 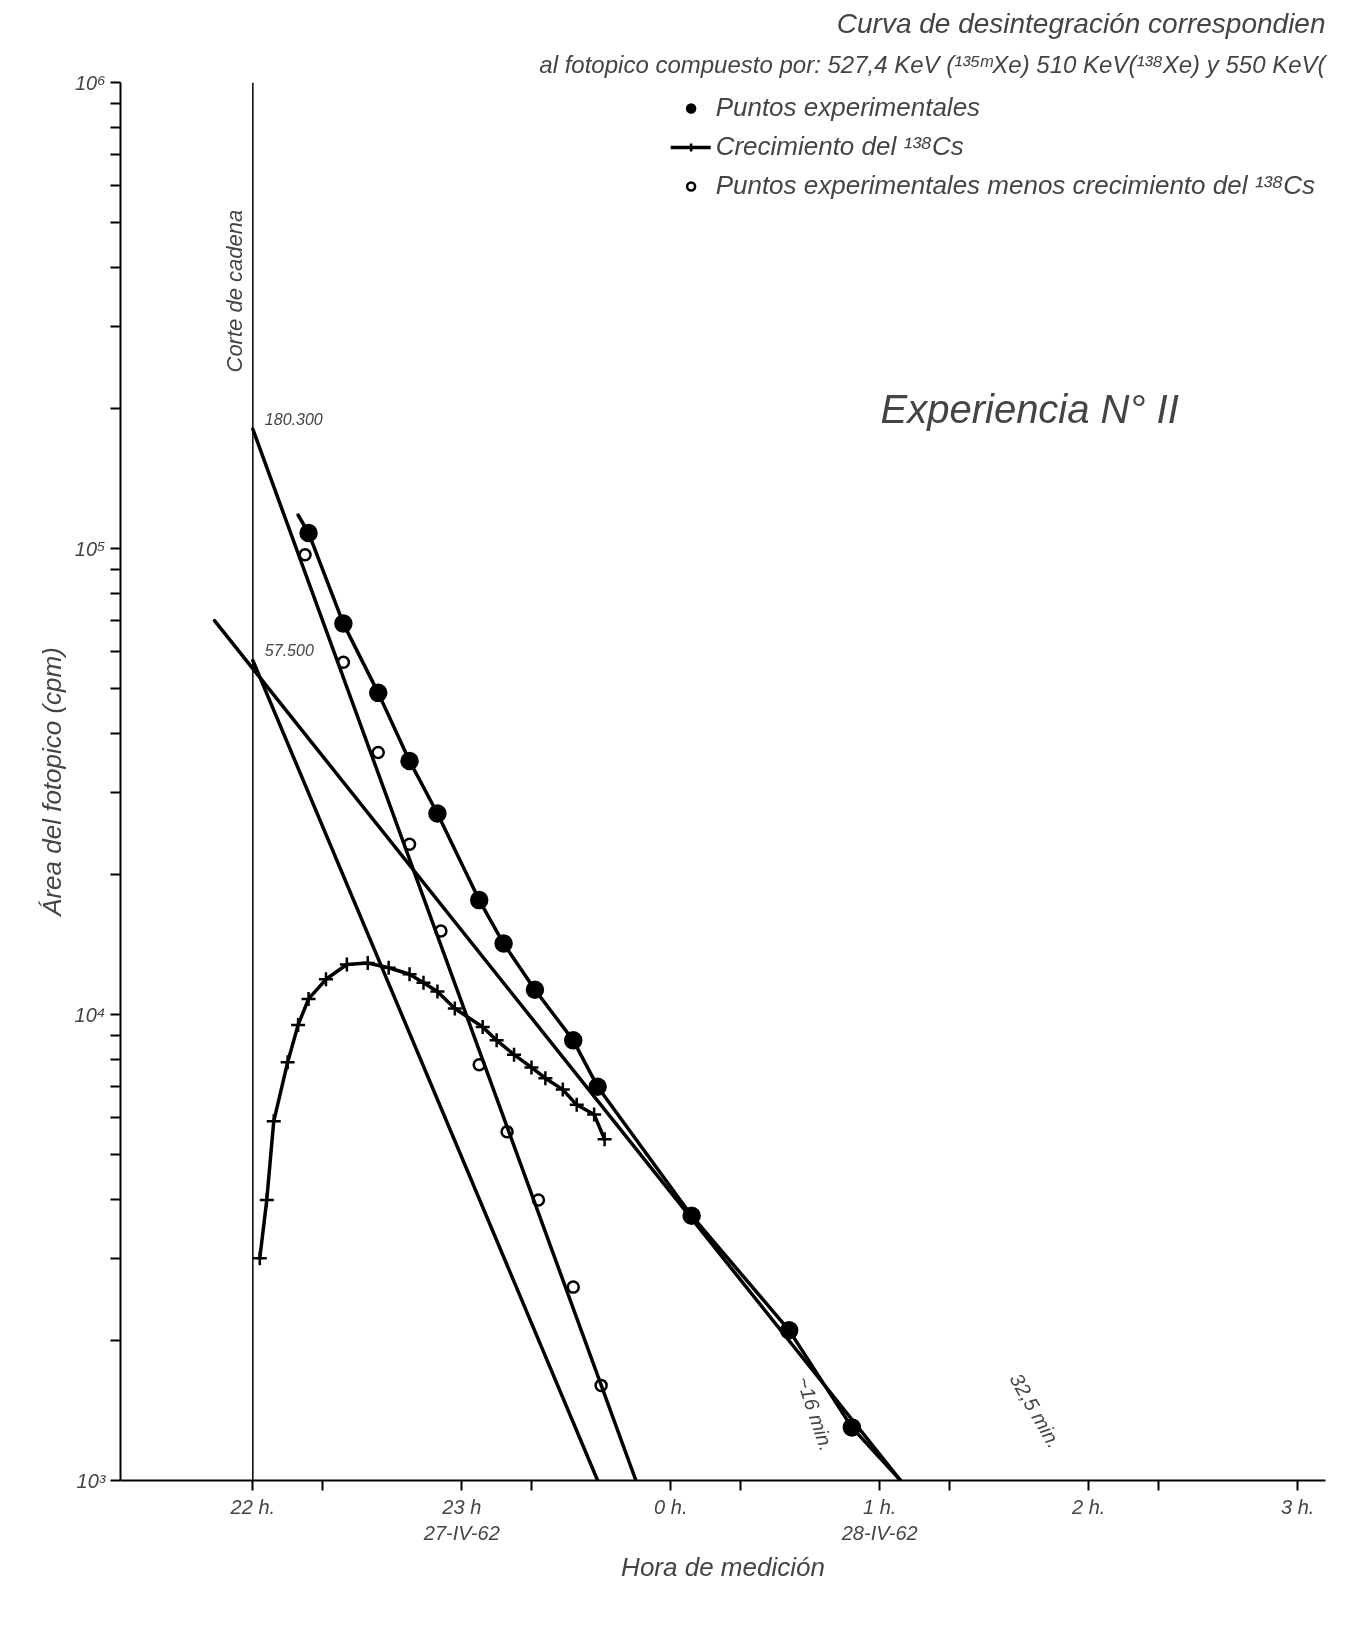 What do you see at coordinates (90, 82) in the screenshot?
I see `y-tick-label: 10⁶` at bounding box center [90, 82].